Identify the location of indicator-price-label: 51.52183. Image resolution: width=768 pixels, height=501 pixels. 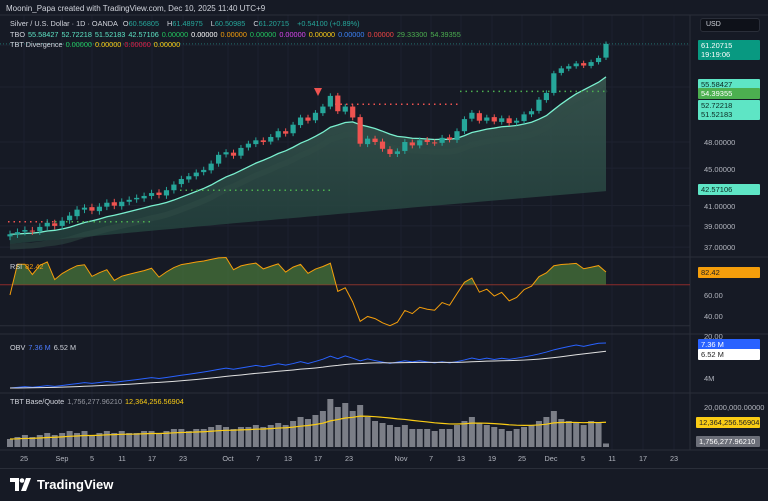
(729, 114).